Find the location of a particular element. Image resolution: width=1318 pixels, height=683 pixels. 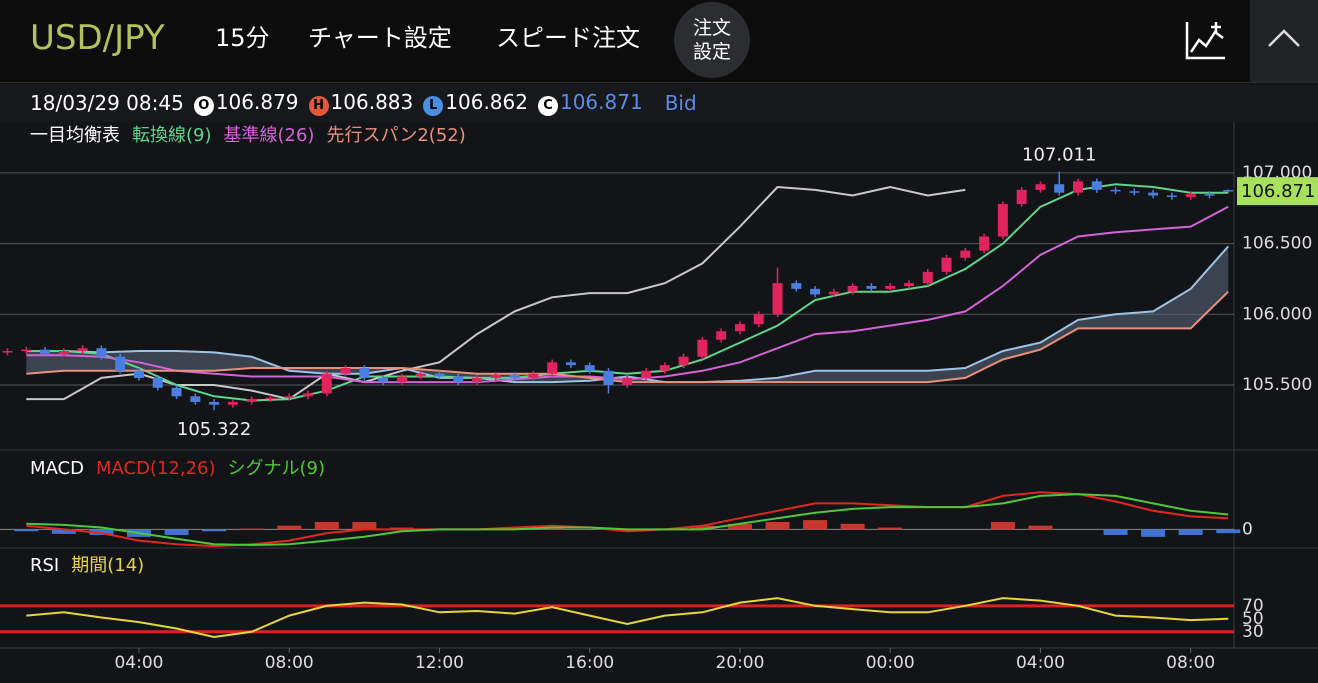

order-button: 注文 設定 is located at coordinates (712, 40).